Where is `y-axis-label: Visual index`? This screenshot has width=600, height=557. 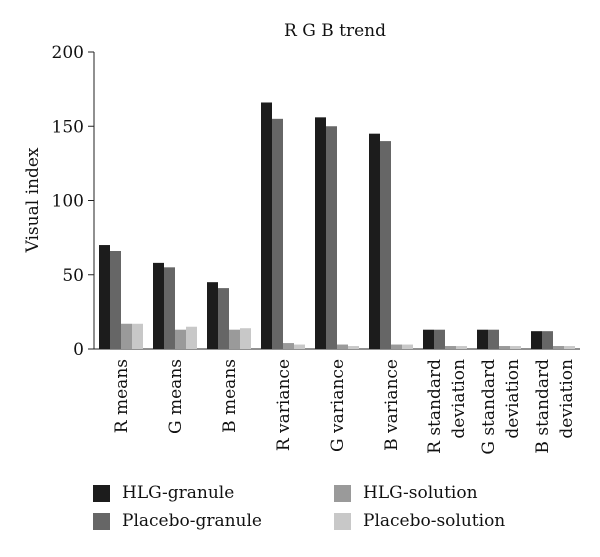 y-axis-label: Visual index is located at coordinates (33, 200).